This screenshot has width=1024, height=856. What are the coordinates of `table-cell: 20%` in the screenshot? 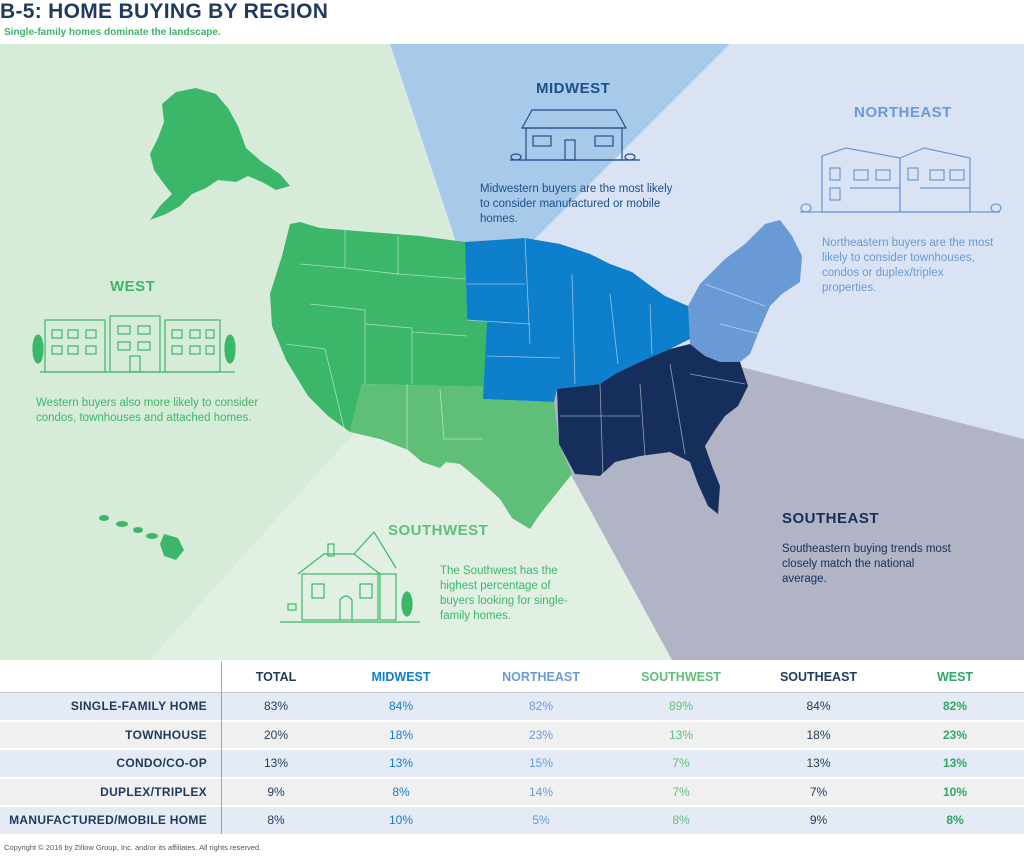 It's located at (276, 735).